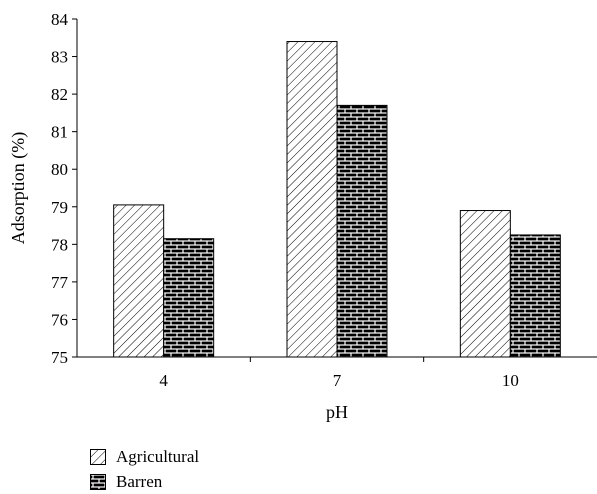 Image resolution: width=597 pixels, height=494 pixels. Describe the element at coordinates (337, 412) in the screenshot. I see `x-axis-title: pH` at that location.